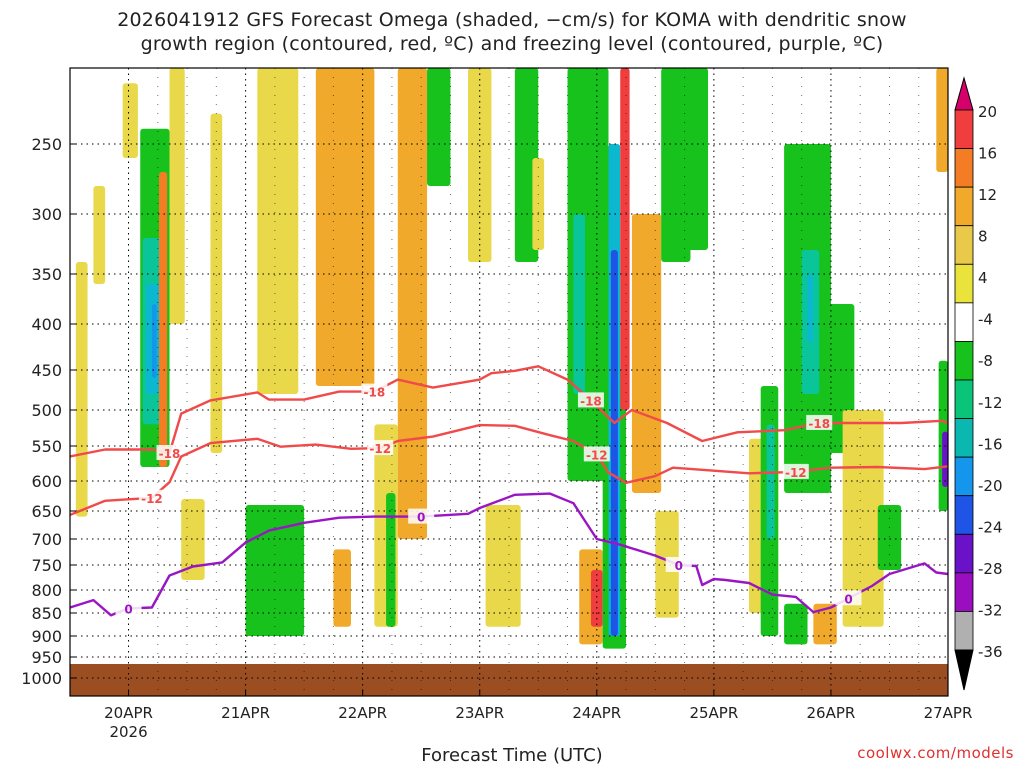 The image size is (1024, 768). What do you see at coordinates (990, 569) in the screenshot?
I see `colorbar-label: -28` at bounding box center [990, 569].